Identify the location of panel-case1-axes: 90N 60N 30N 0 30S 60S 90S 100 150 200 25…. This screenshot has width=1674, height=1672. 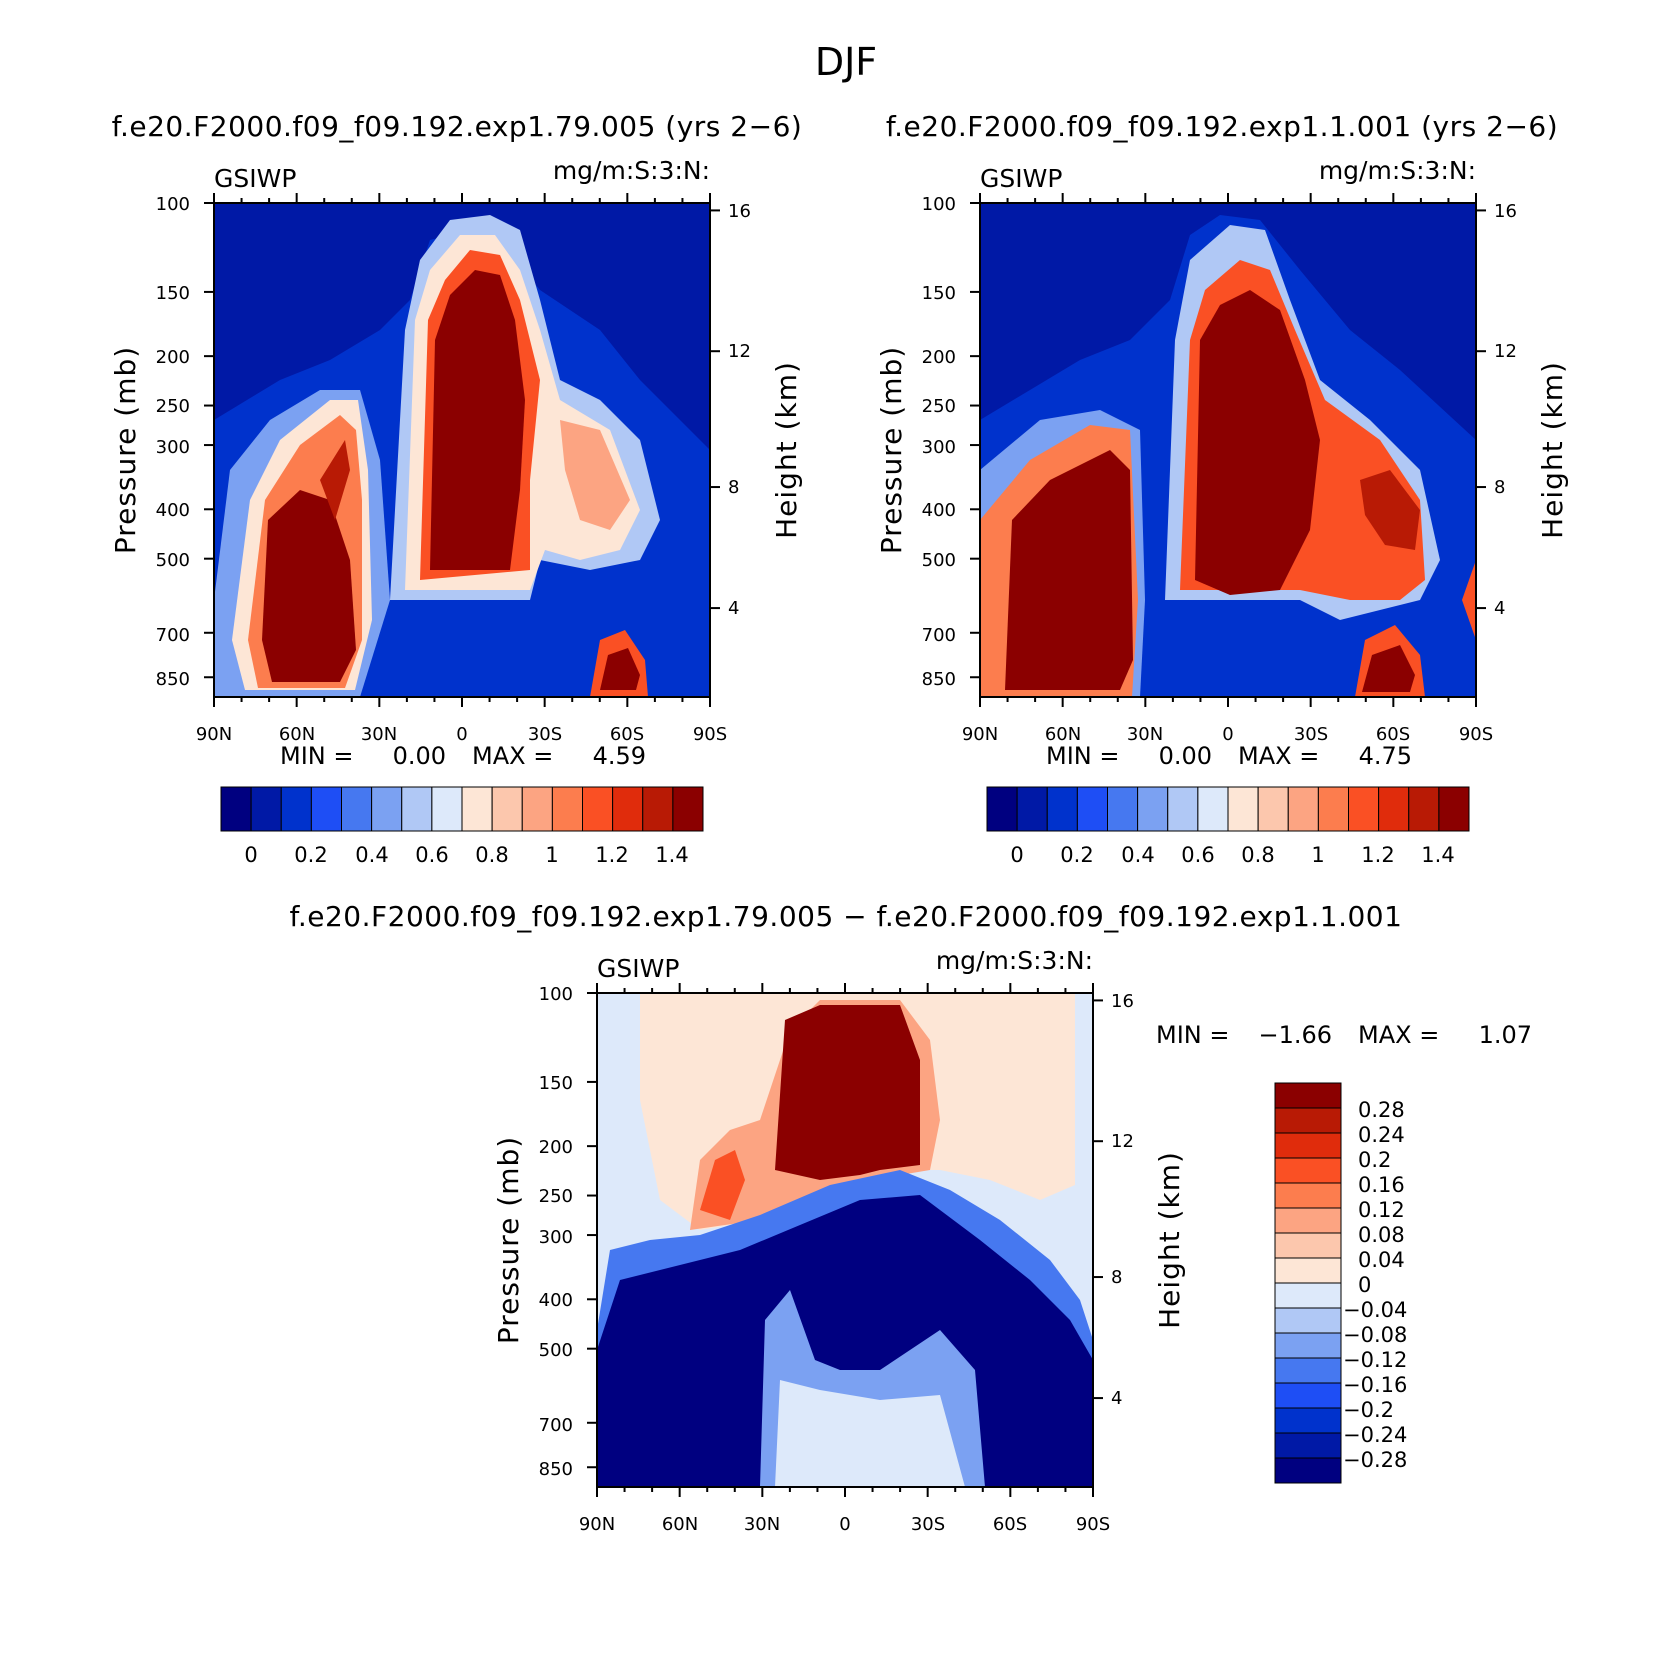
(453, 469).